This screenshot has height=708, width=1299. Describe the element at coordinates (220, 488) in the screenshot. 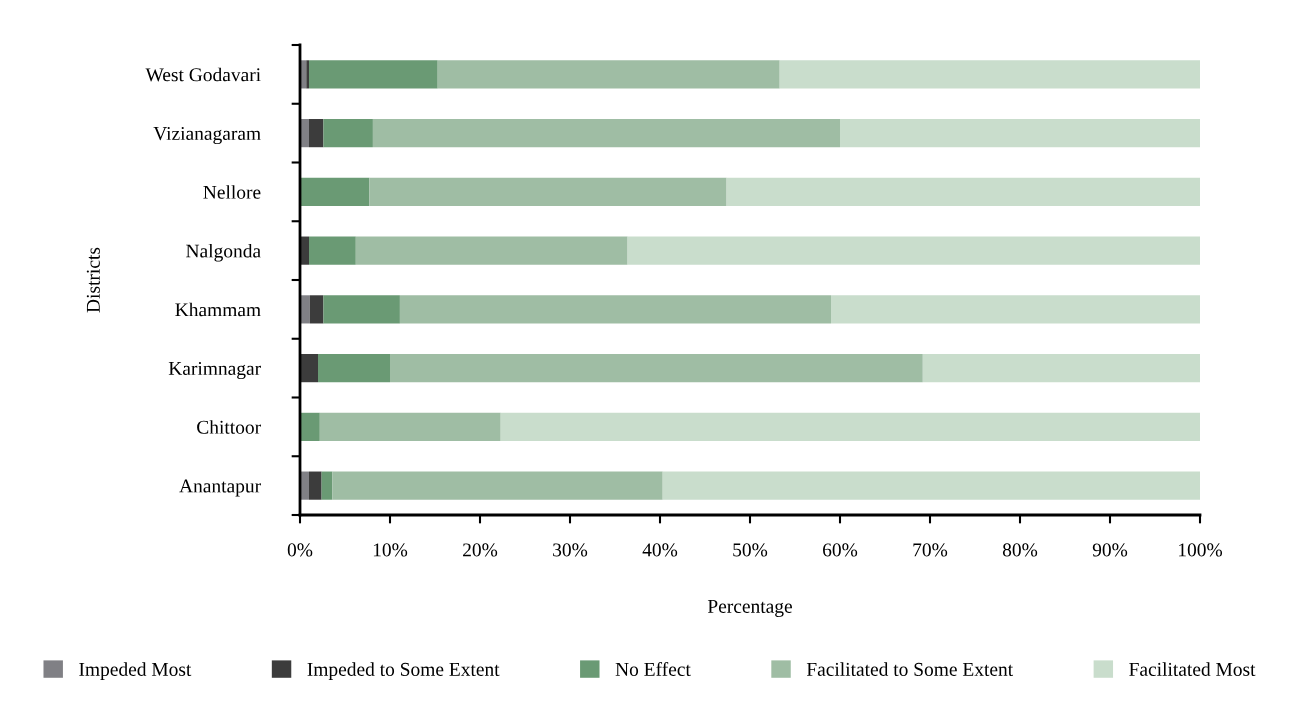

I see `y-tick-label: Anantapur` at that location.